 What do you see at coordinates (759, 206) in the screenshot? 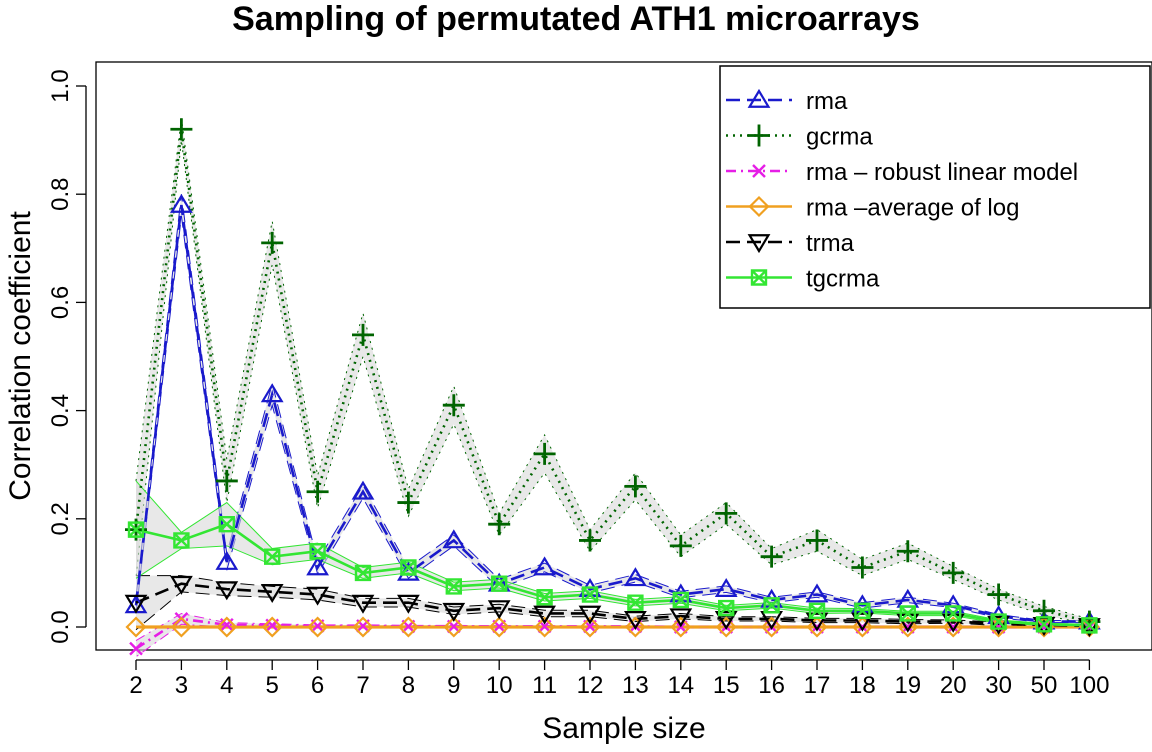
I see `legend-marker-rma-average-of-log` at bounding box center [759, 206].